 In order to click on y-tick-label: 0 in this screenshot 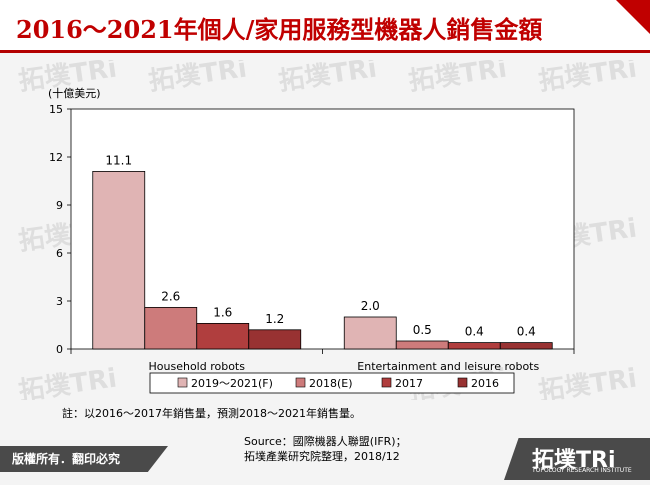, I will do `click(59, 349)`.